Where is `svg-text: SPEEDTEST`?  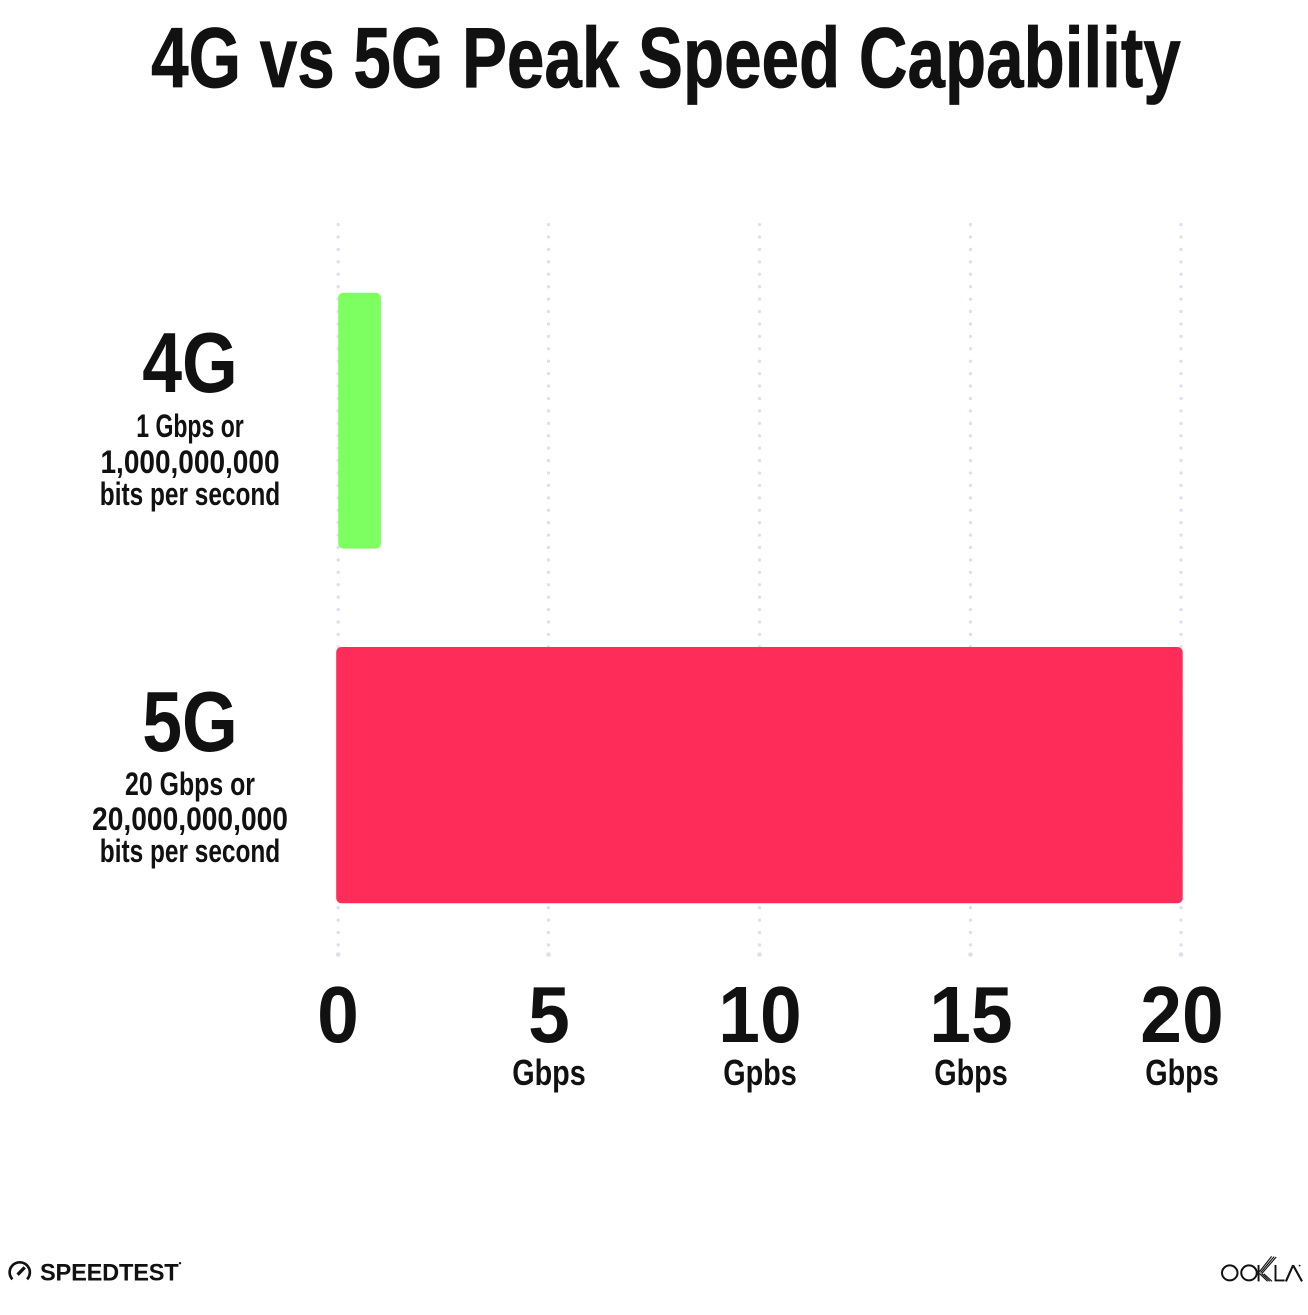 svg-text: SPEEDTEST is located at coordinates (109, 1274).